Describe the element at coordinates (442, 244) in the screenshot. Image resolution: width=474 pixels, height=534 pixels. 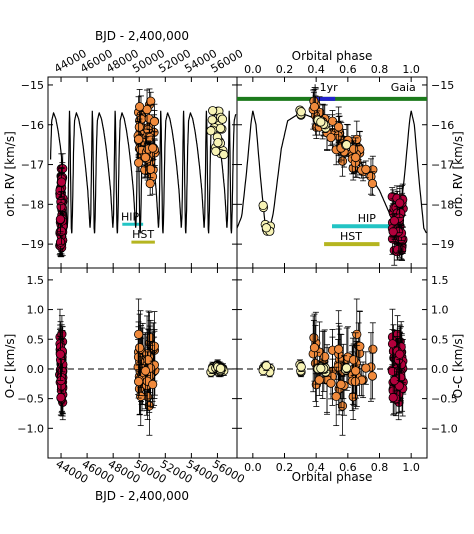
I see `y-tick-label: −19` at that location.